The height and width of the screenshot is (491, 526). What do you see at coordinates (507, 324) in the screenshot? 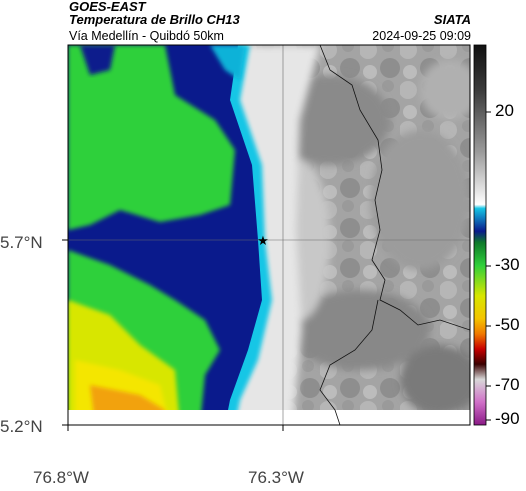
I see `colorbar-label: -50` at bounding box center [507, 324].